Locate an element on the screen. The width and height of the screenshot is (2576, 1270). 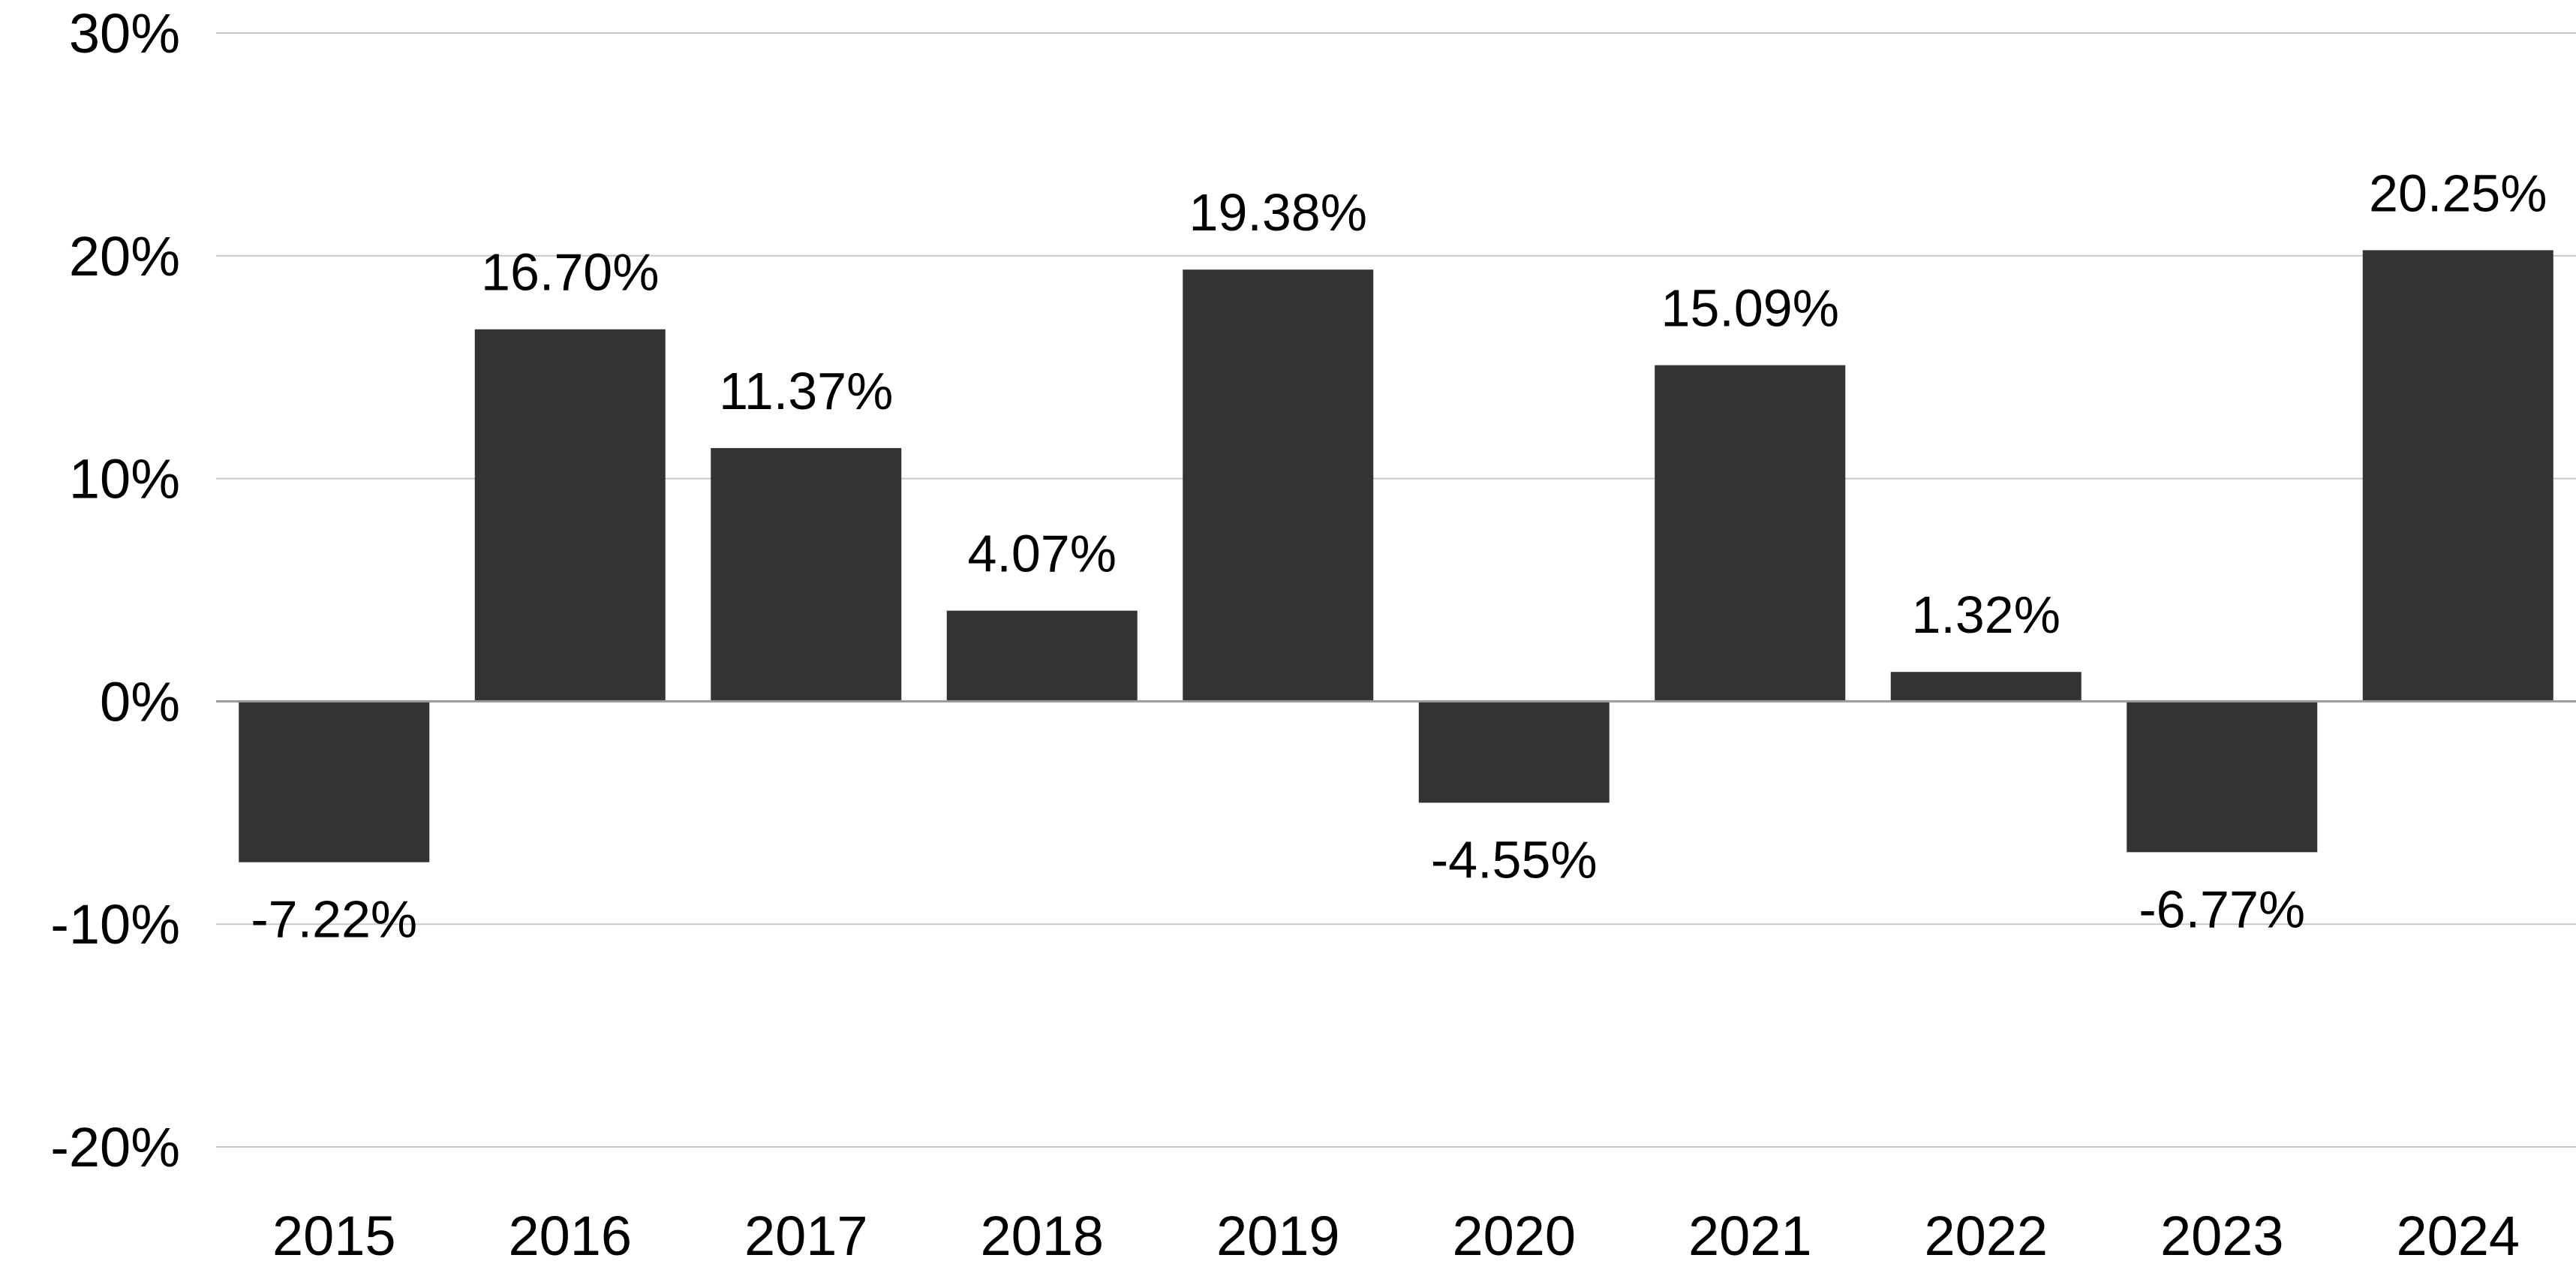
data-label-2019: 19.38% is located at coordinates (1278, 212).